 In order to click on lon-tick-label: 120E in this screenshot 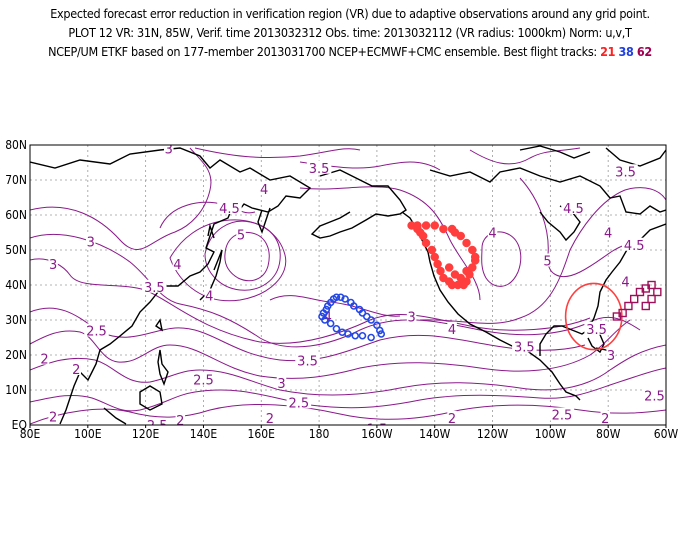, I will do `click(146, 434)`.